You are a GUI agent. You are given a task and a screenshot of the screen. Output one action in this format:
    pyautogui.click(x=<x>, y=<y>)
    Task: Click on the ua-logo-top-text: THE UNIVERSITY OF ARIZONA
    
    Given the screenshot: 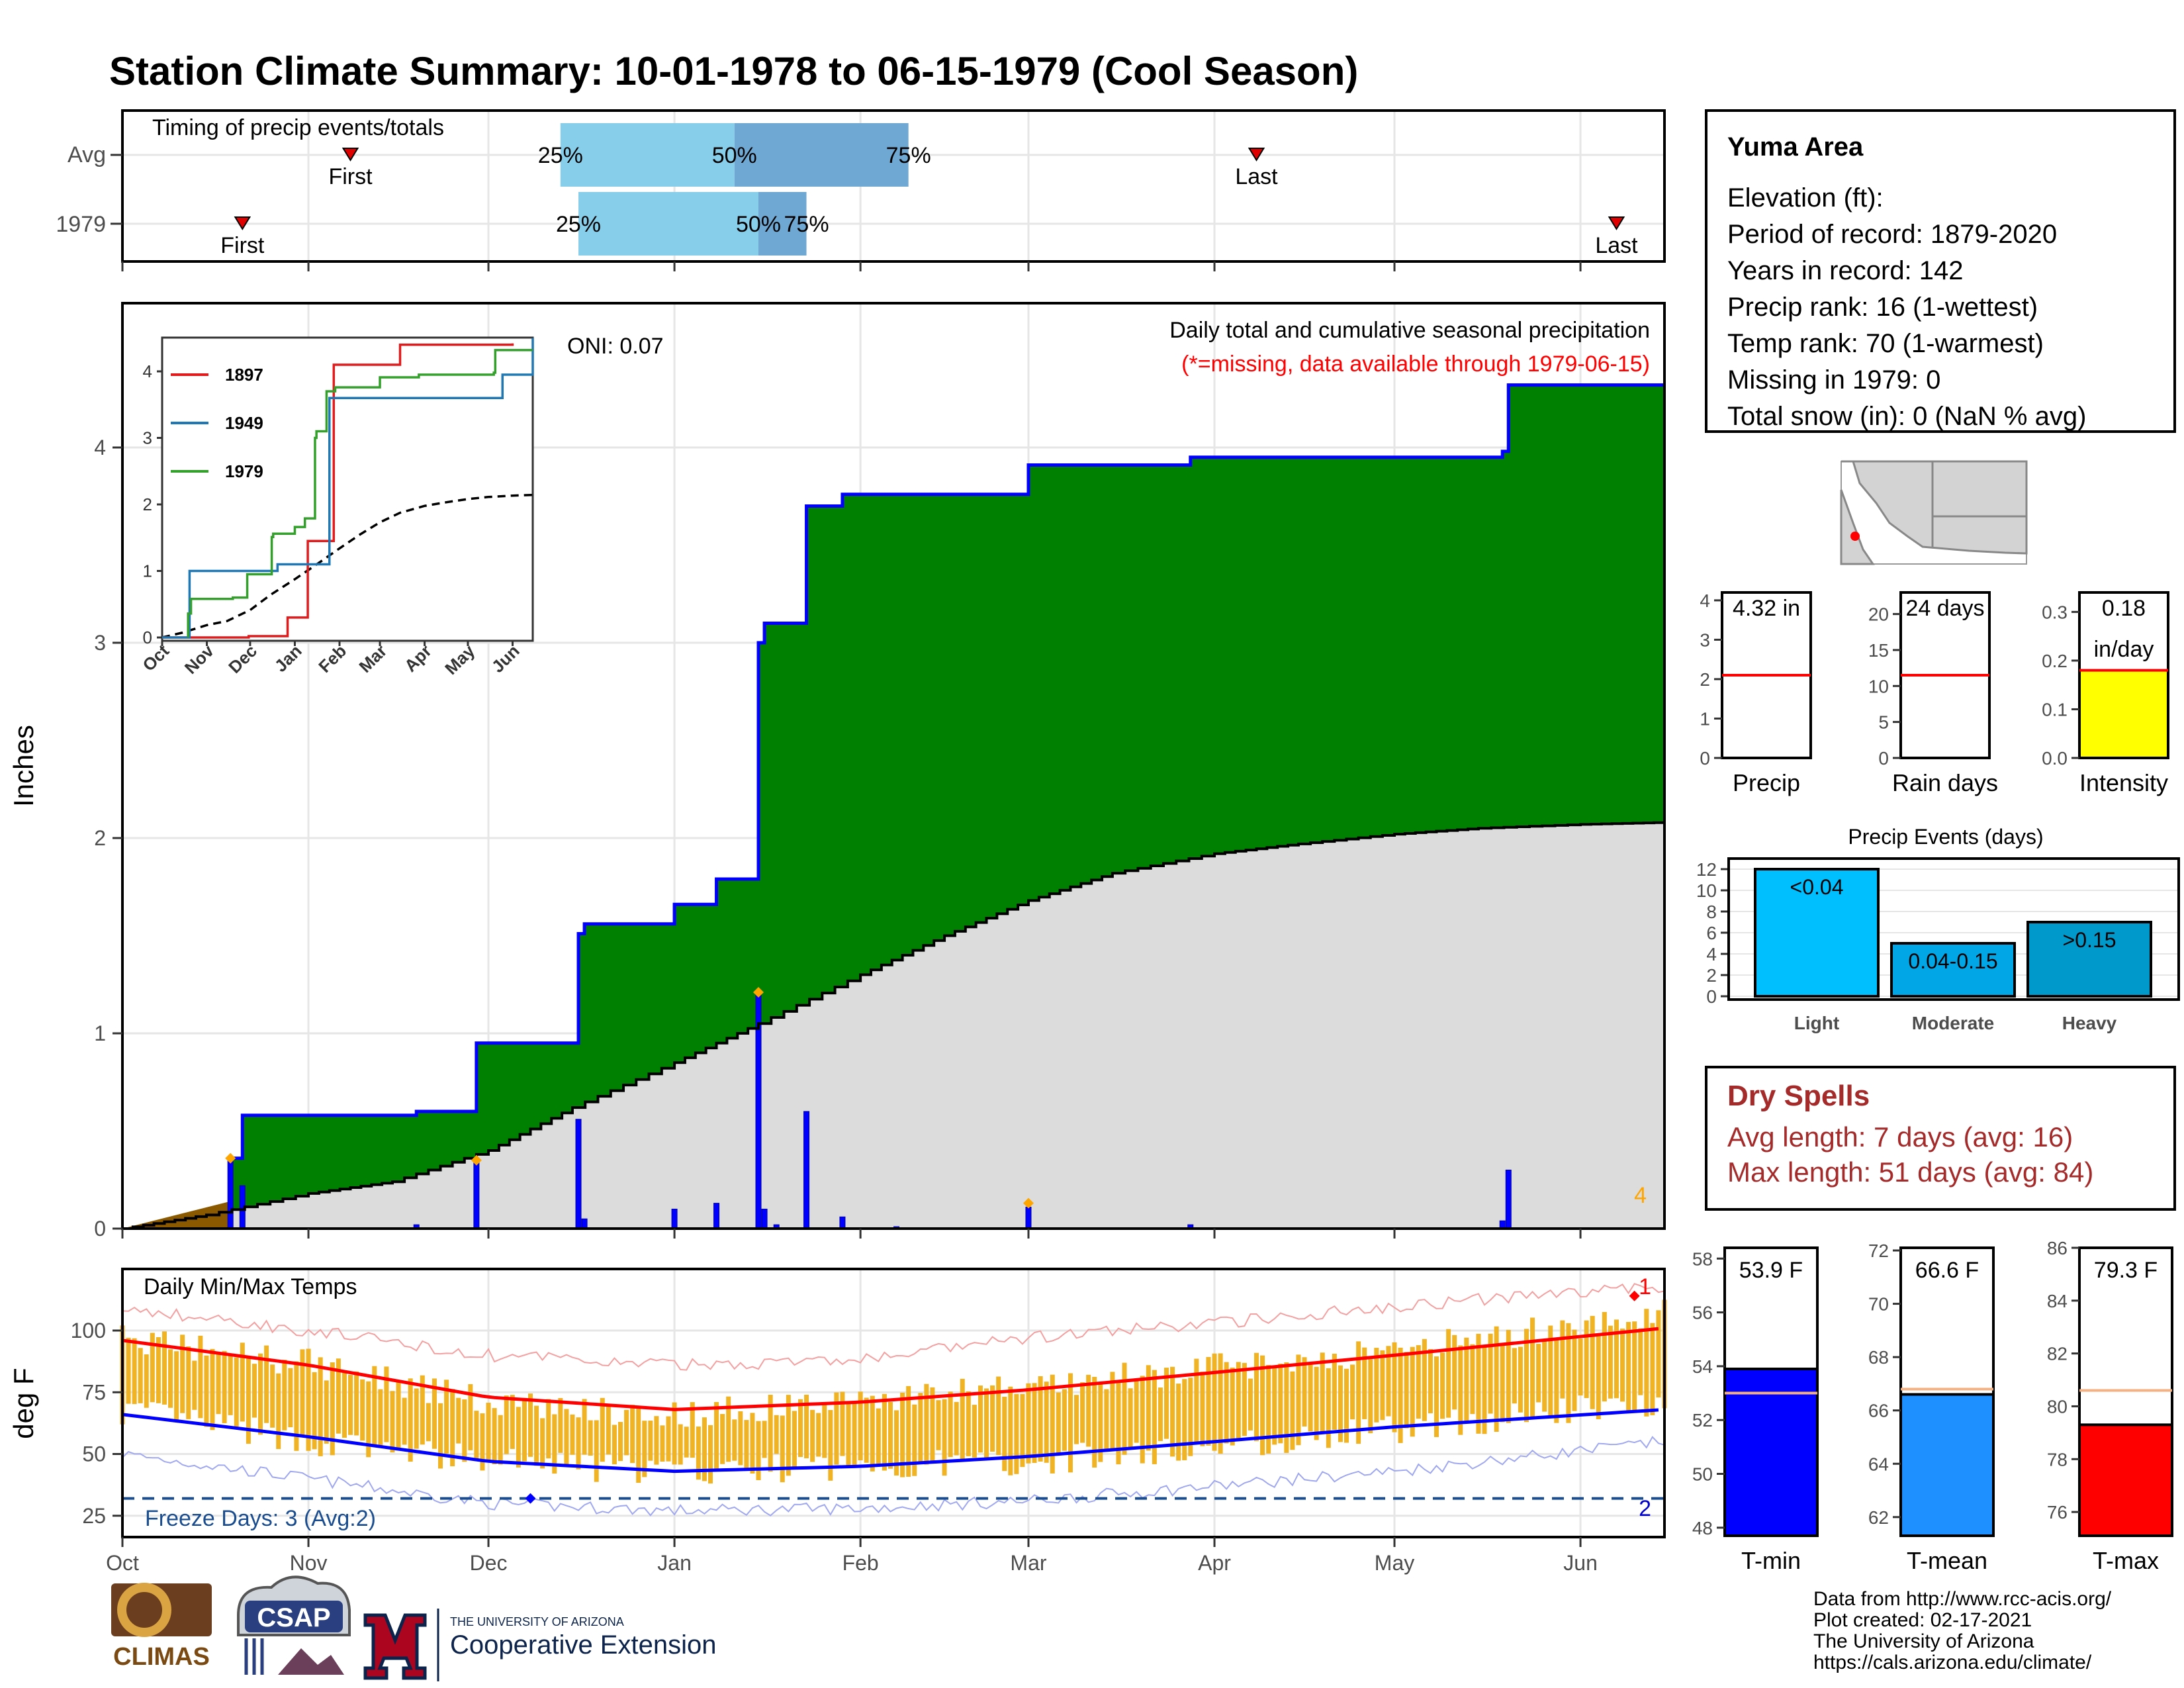 What is the action you would take?
    pyautogui.click(x=537, y=1621)
    